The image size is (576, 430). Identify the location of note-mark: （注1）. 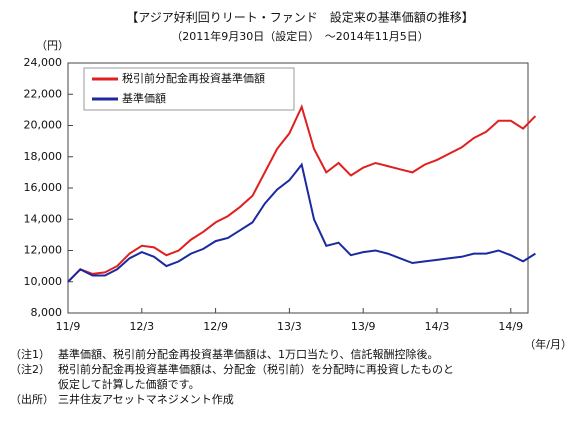
(30, 354).